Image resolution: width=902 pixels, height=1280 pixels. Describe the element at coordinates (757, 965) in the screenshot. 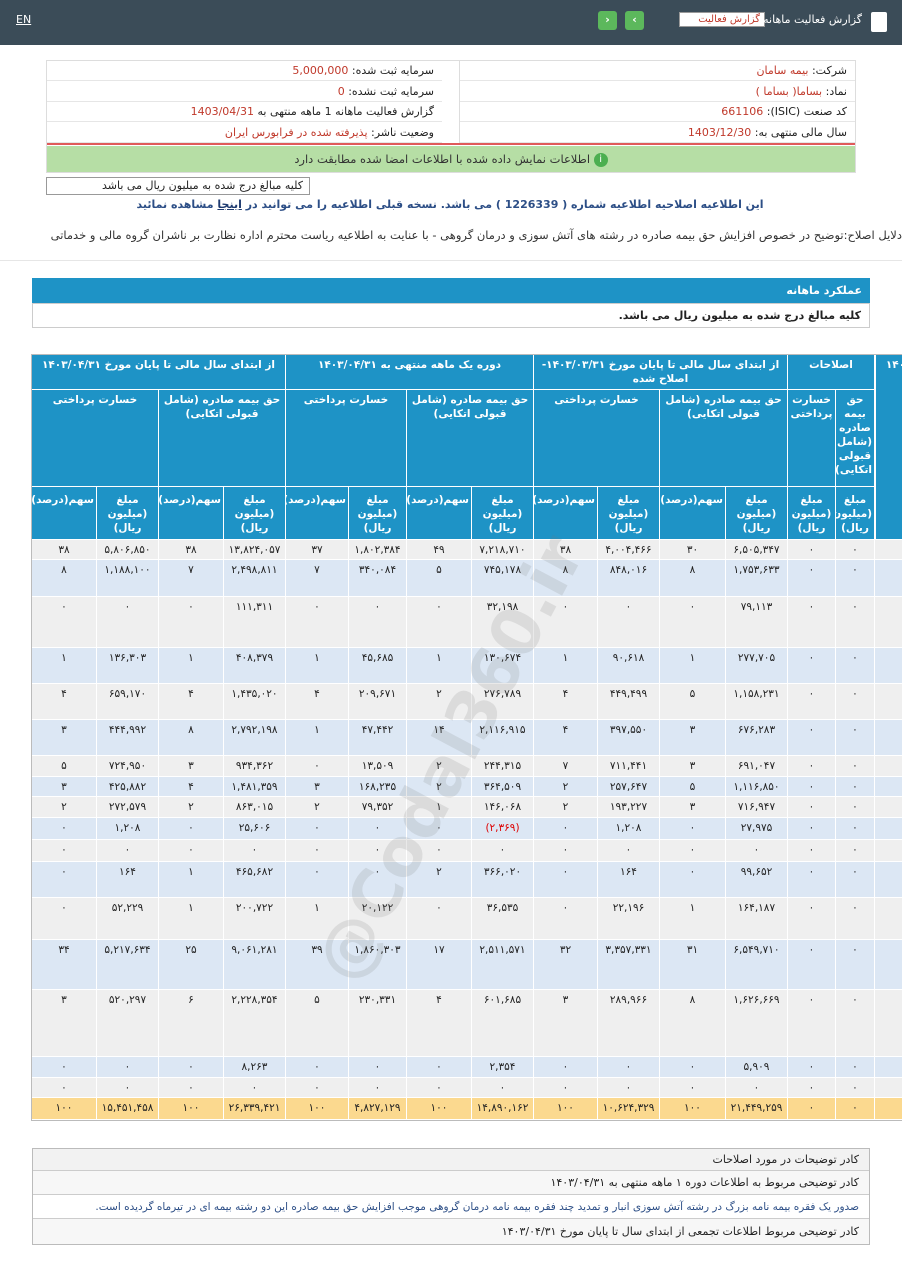

I see `table-cell: ۶,۵۴۹,۷۱۰` at that location.